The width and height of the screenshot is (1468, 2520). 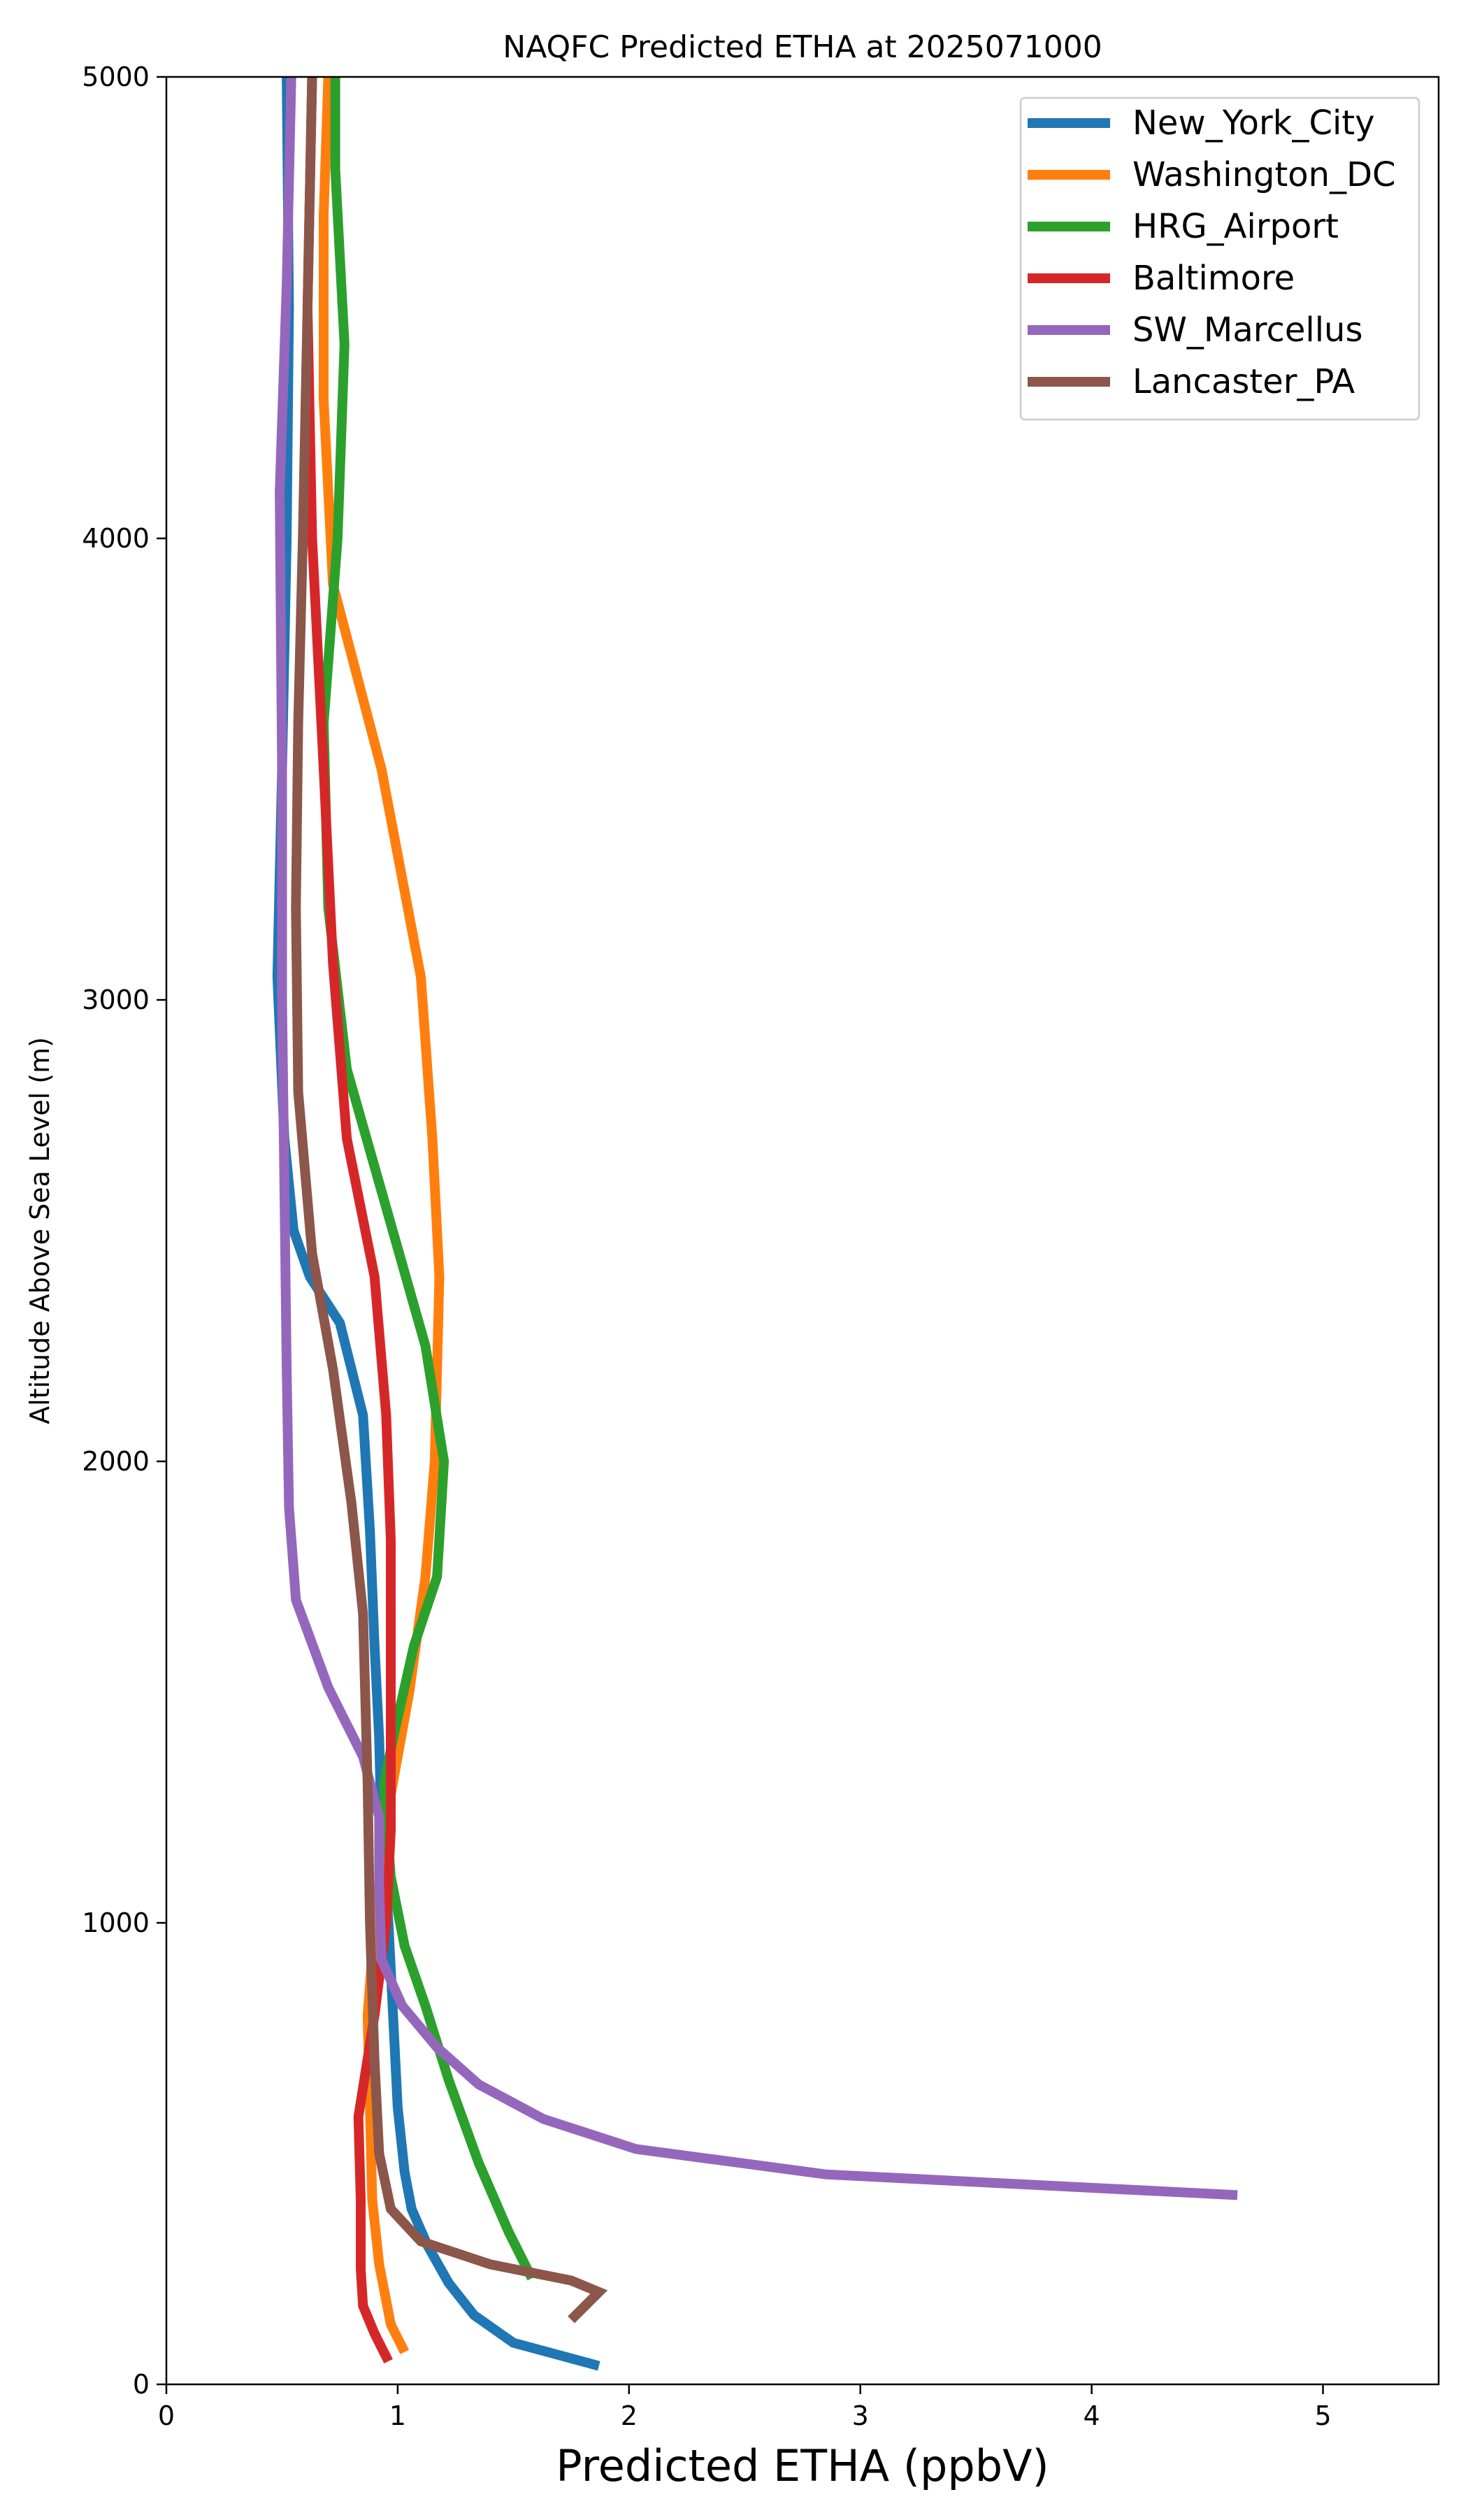 What do you see at coordinates (1247, 330) in the screenshot?
I see `legend-label: SW_Marcellus` at bounding box center [1247, 330].